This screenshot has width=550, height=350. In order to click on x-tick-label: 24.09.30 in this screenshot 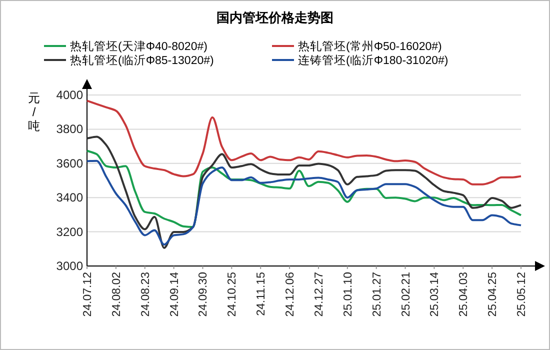, I will do `click(204, 294)`.